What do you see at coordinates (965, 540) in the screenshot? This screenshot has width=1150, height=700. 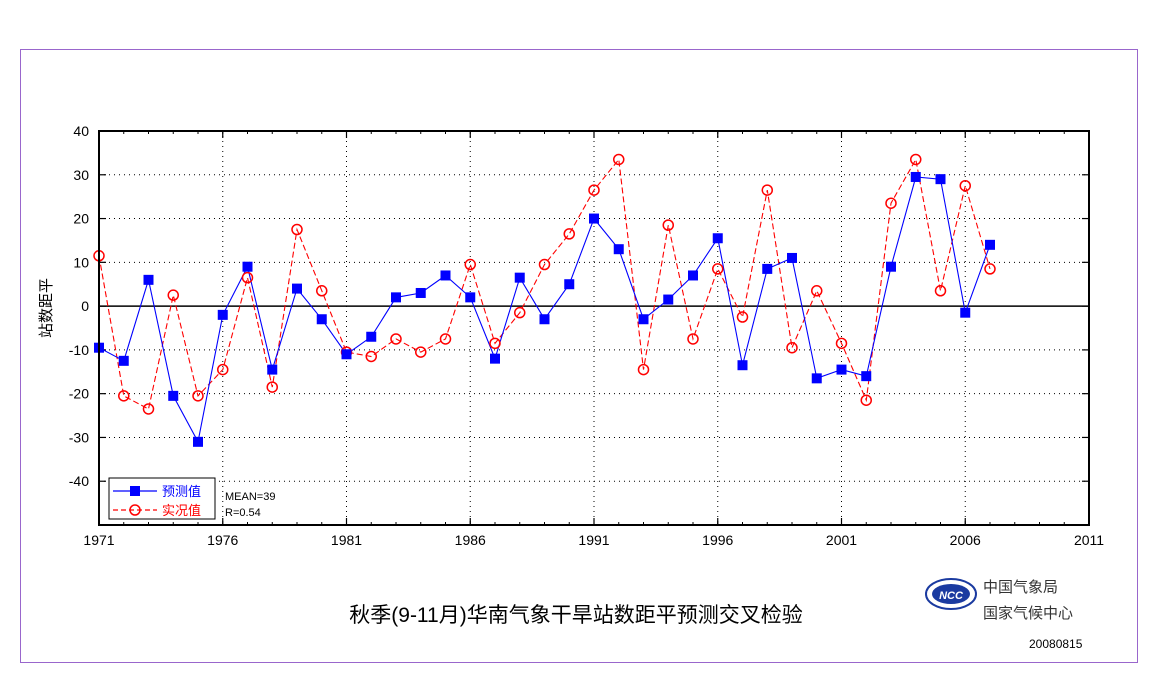 I see `x-tick-label: 2006` at bounding box center [965, 540].